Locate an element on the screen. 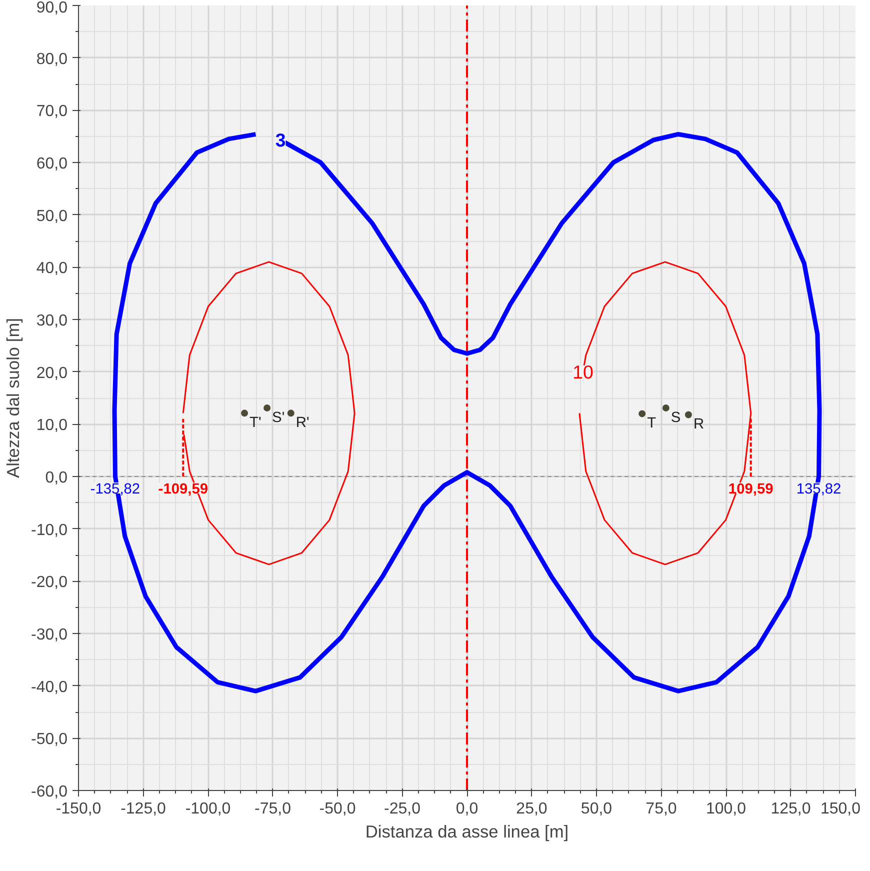  y-tick-label: -30,0 is located at coordinates (49, 635).